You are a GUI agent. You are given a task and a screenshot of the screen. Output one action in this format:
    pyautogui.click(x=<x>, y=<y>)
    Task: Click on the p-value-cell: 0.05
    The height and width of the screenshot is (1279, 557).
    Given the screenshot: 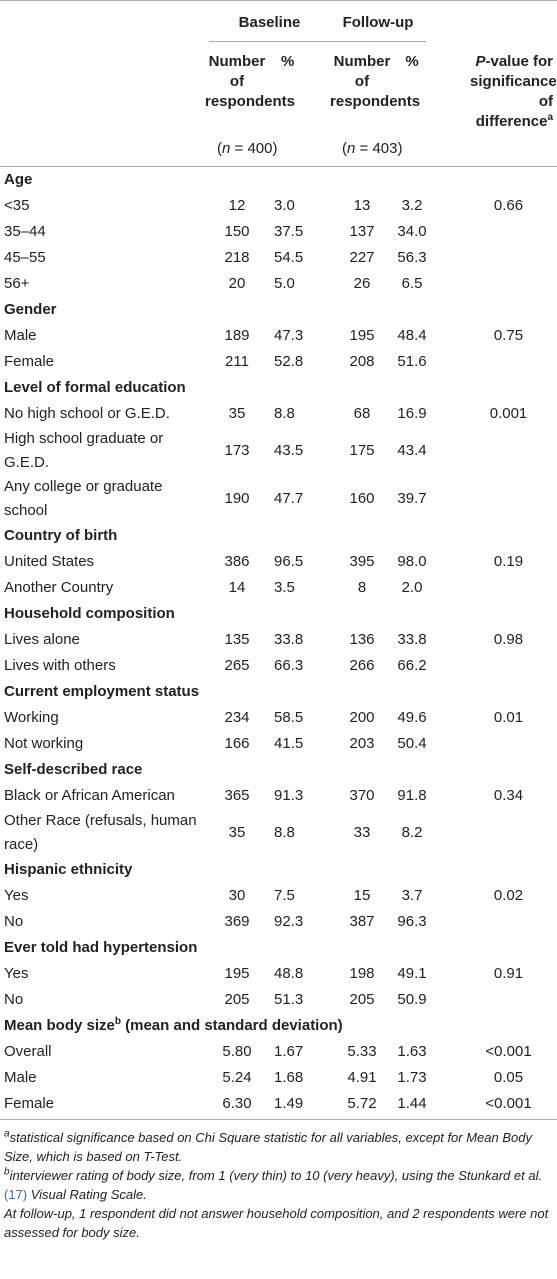 What is the action you would take?
    pyautogui.click(x=508, y=1077)
    